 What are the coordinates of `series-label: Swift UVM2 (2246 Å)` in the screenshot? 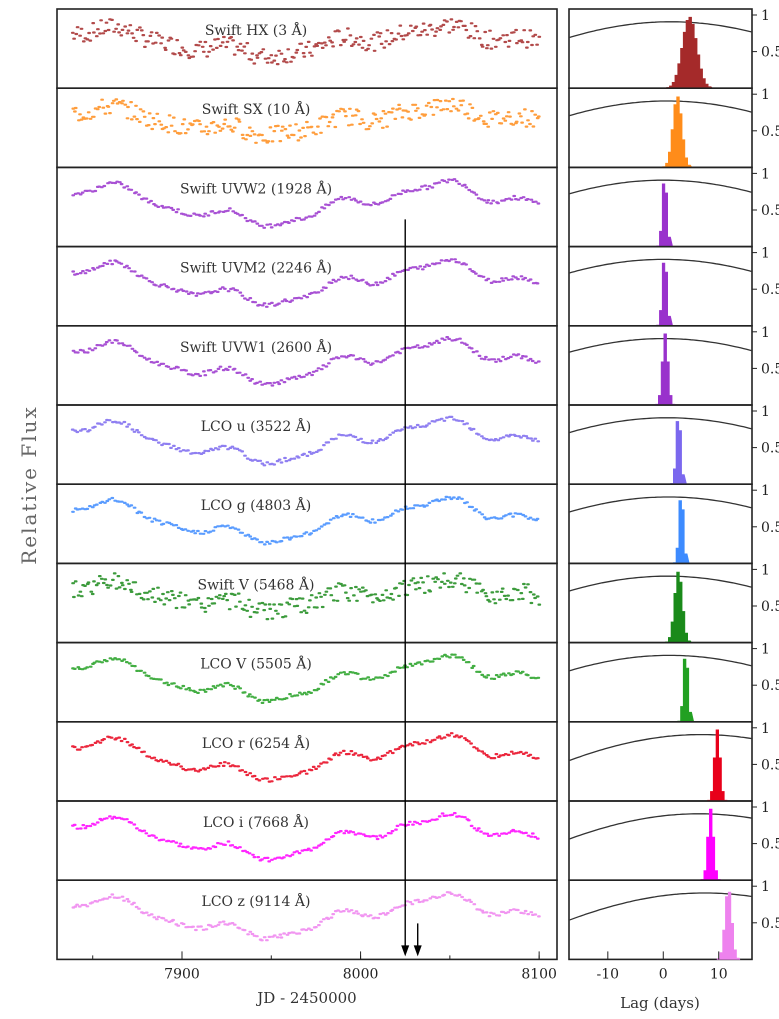 It's located at (256, 268).